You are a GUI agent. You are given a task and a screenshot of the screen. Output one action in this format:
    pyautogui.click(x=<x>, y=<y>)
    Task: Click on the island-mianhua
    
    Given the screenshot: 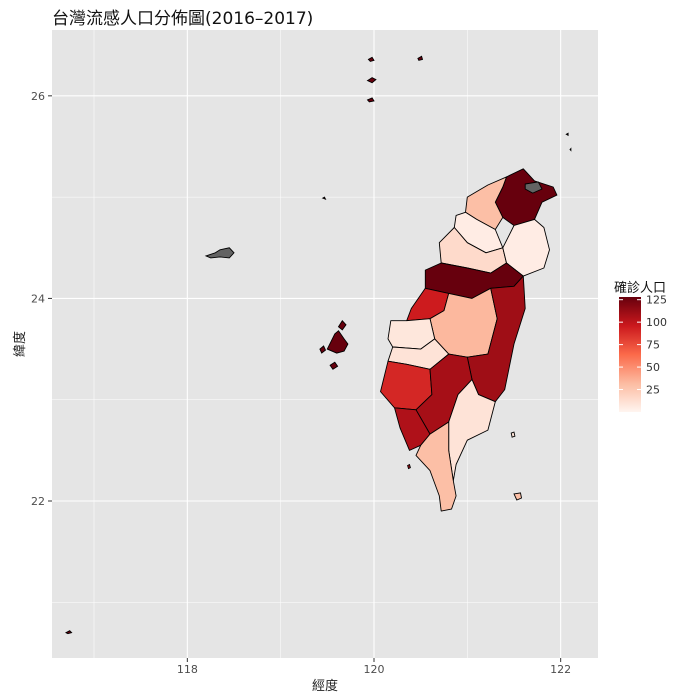 What is the action you would take?
    pyautogui.click(x=570, y=149)
    